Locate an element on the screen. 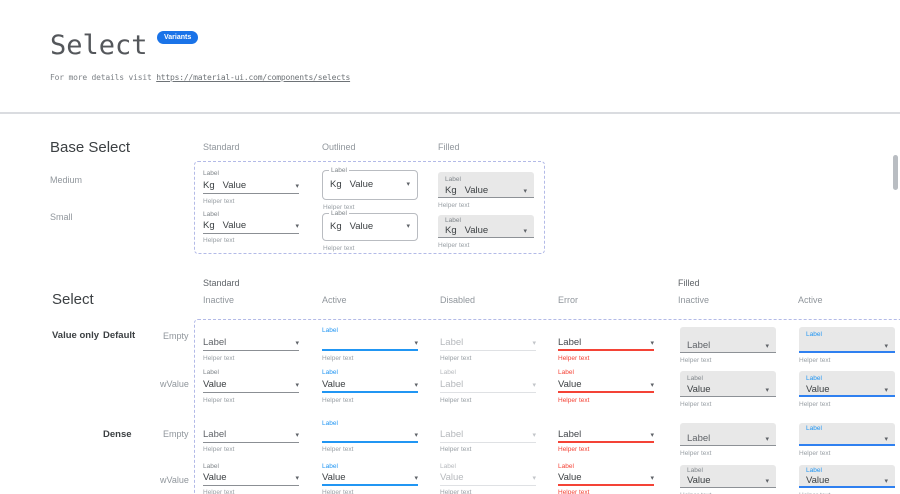  base-standard-small-select: Label Kg Value ▾ Helper text is located at coordinates (251, 227).